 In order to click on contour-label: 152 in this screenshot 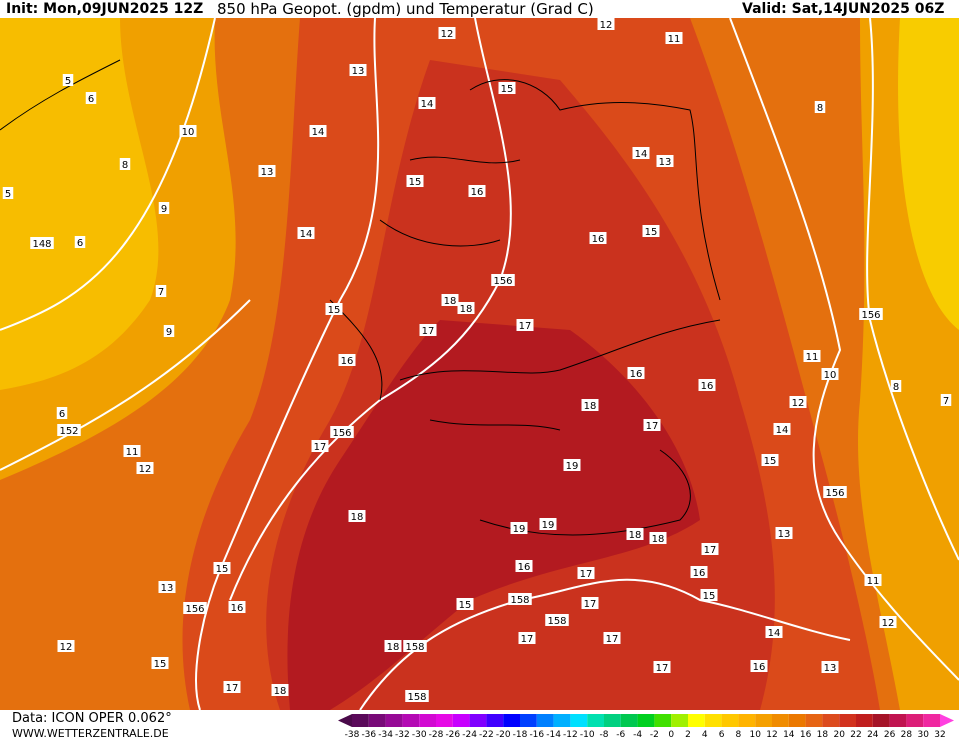, I will do `click(68, 431)`.